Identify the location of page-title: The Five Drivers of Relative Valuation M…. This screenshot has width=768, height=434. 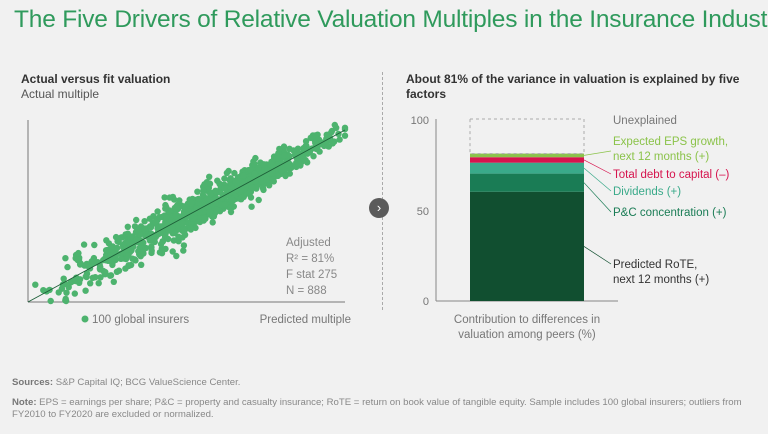
(391, 19).